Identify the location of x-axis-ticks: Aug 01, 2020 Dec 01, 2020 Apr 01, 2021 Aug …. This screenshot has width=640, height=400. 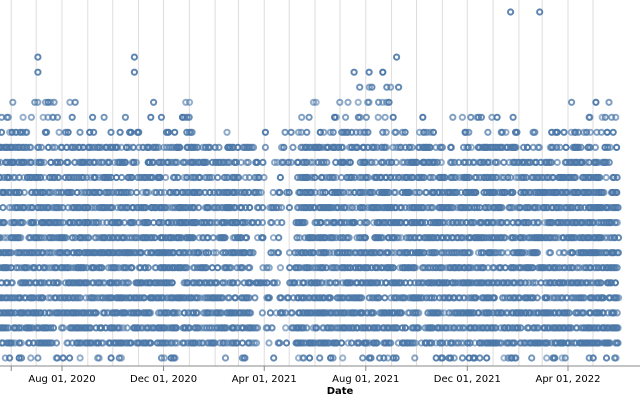
(305, 375).